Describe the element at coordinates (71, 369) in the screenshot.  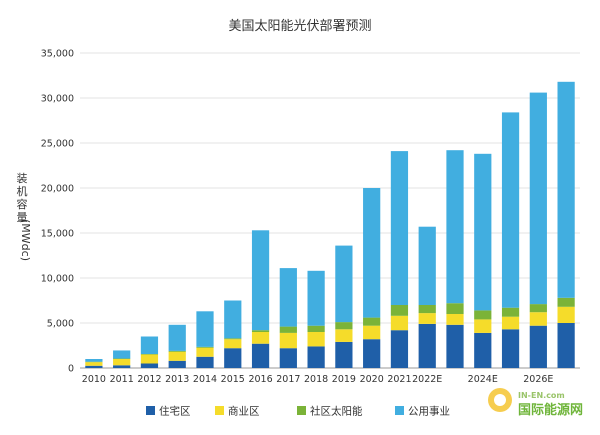
I see `y-tick-label: 0` at that location.